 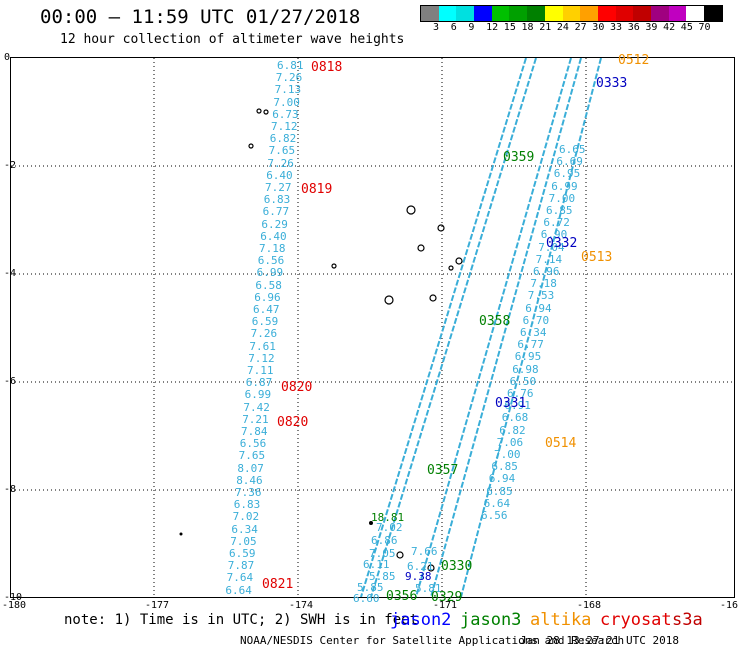 What do you see at coordinates (200, 17) in the screenshot?
I see `map-title: 00:00 – 11:59 UTC 01/27/2018` at bounding box center [200, 17].